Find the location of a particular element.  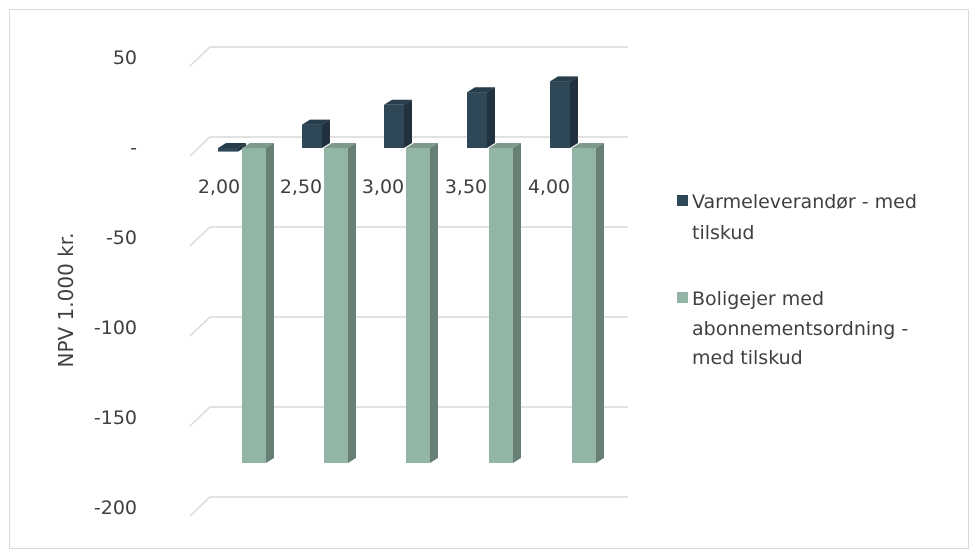

legend-swatch-boligejer is located at coordinates (682, 297).